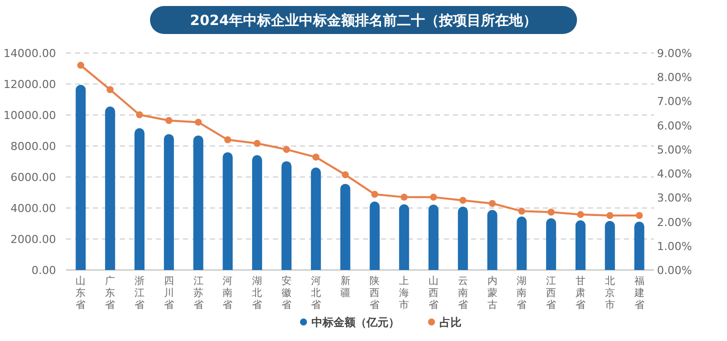  I want to click on y2-tick-label: 3.00%, so click(674, 198).